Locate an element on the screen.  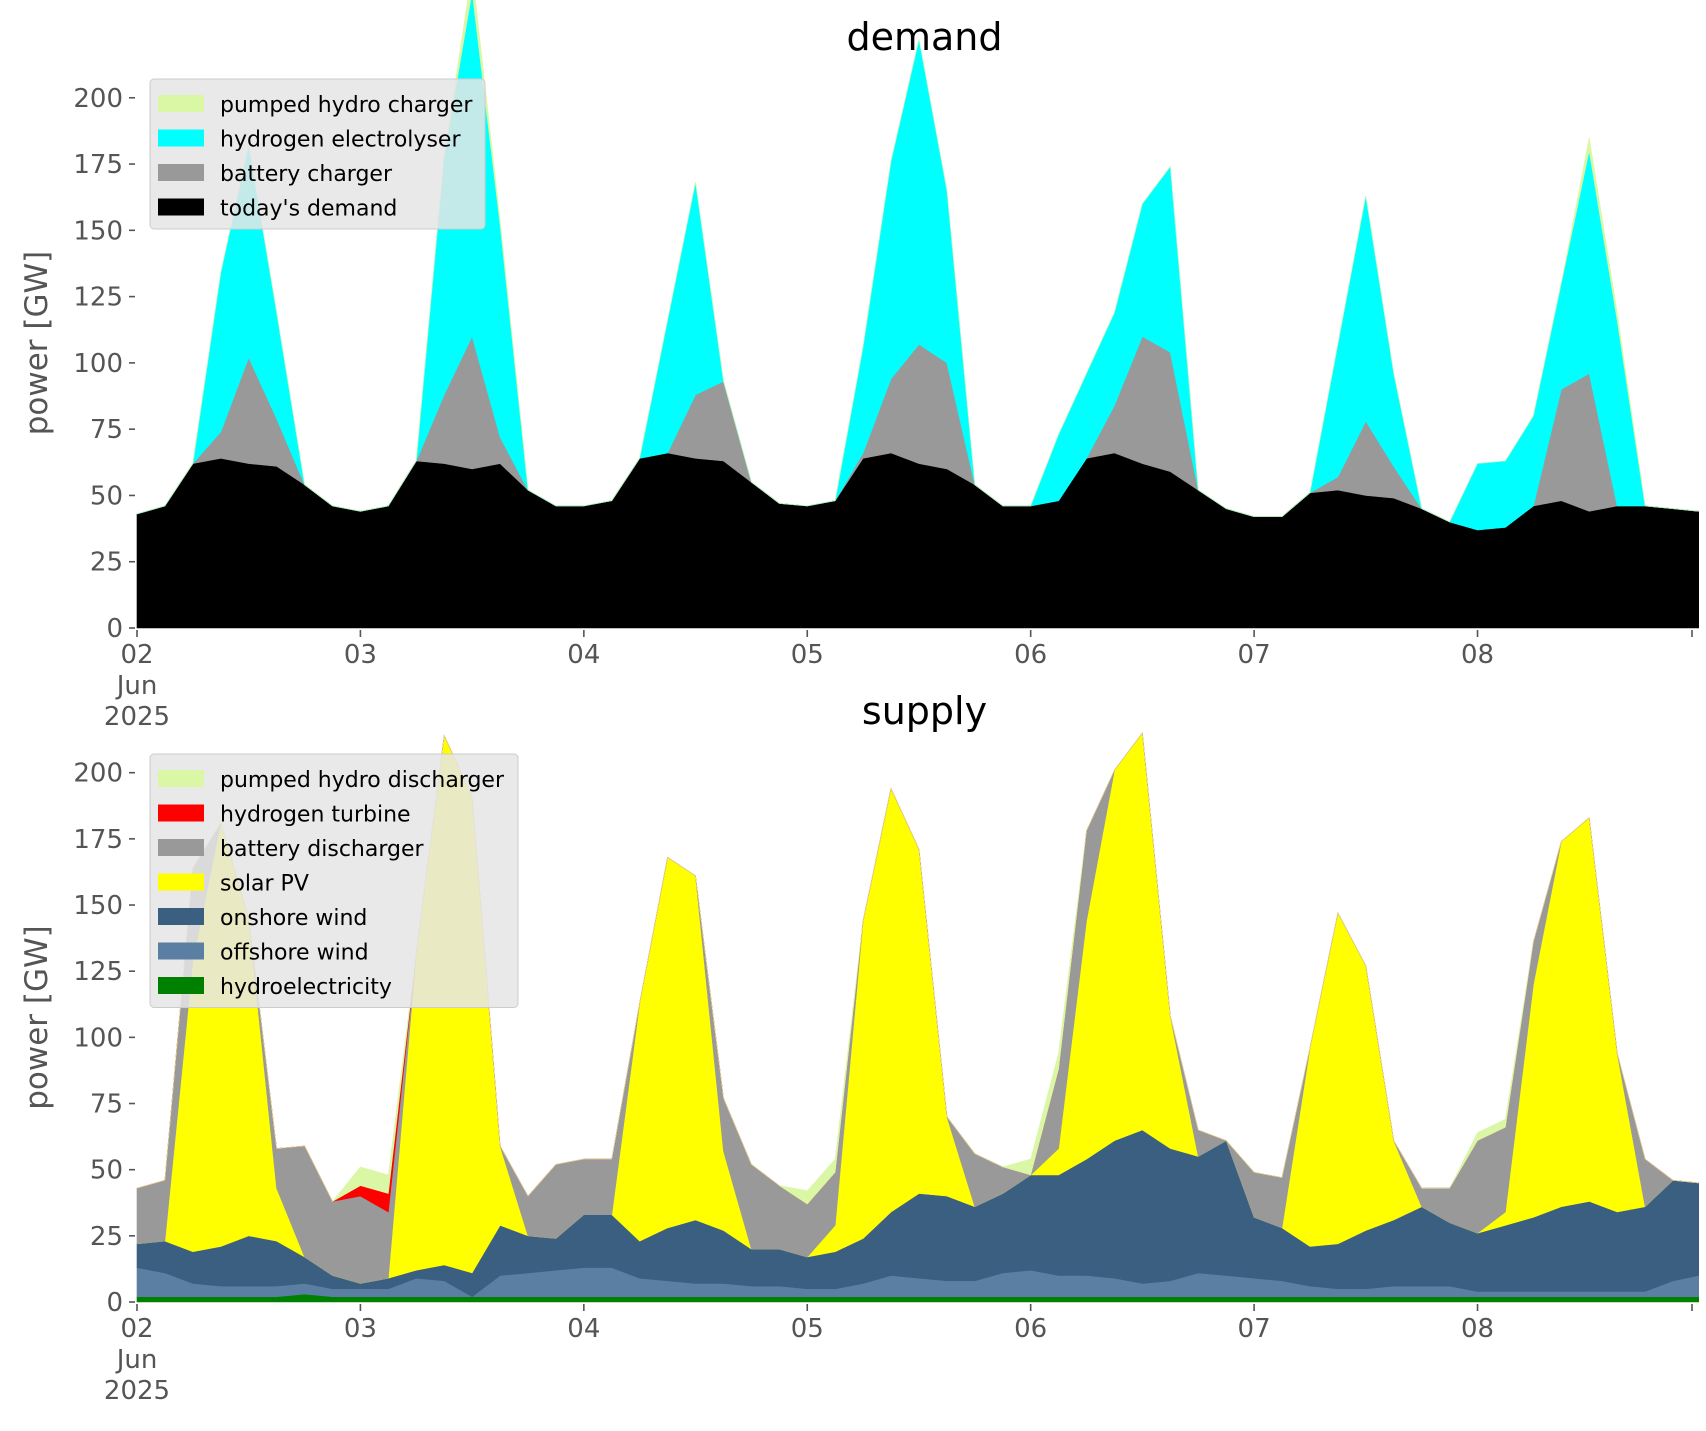
legend-label: pumped hydro discharger is located at coordinates (362, 780).